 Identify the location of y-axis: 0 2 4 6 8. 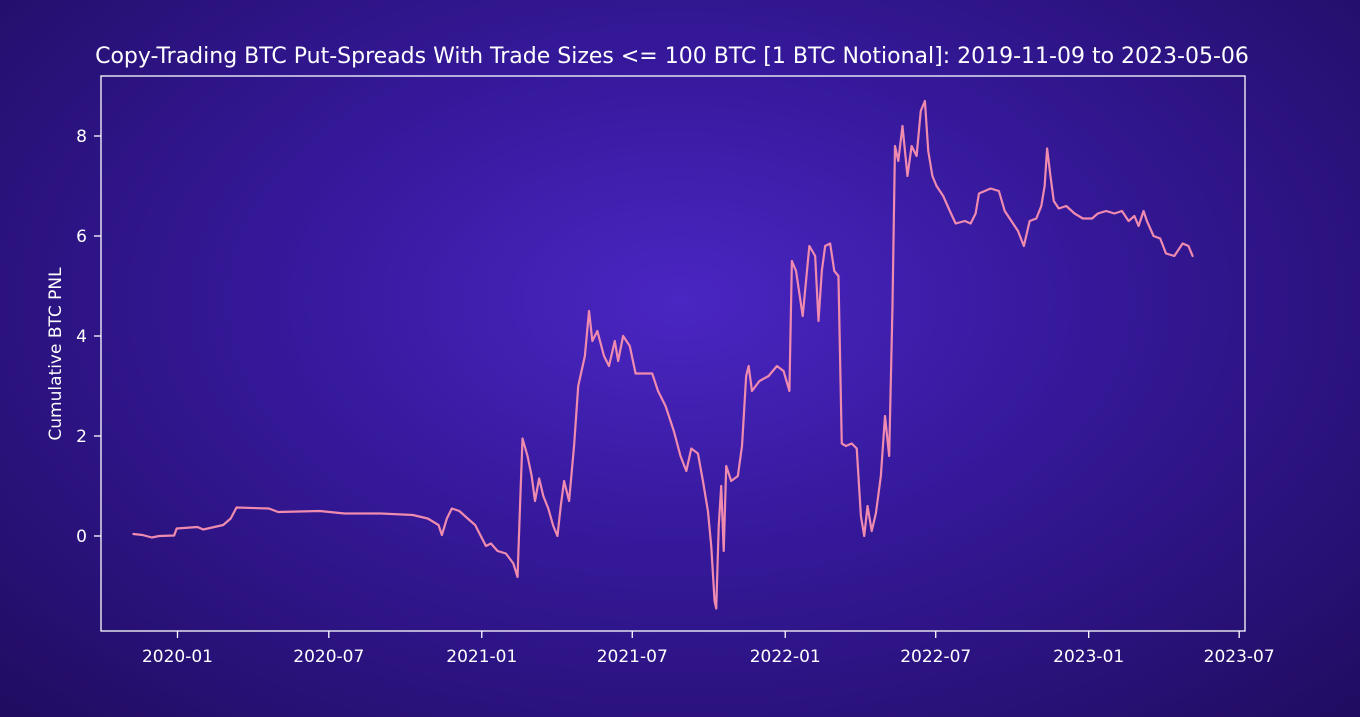
(88, 337).